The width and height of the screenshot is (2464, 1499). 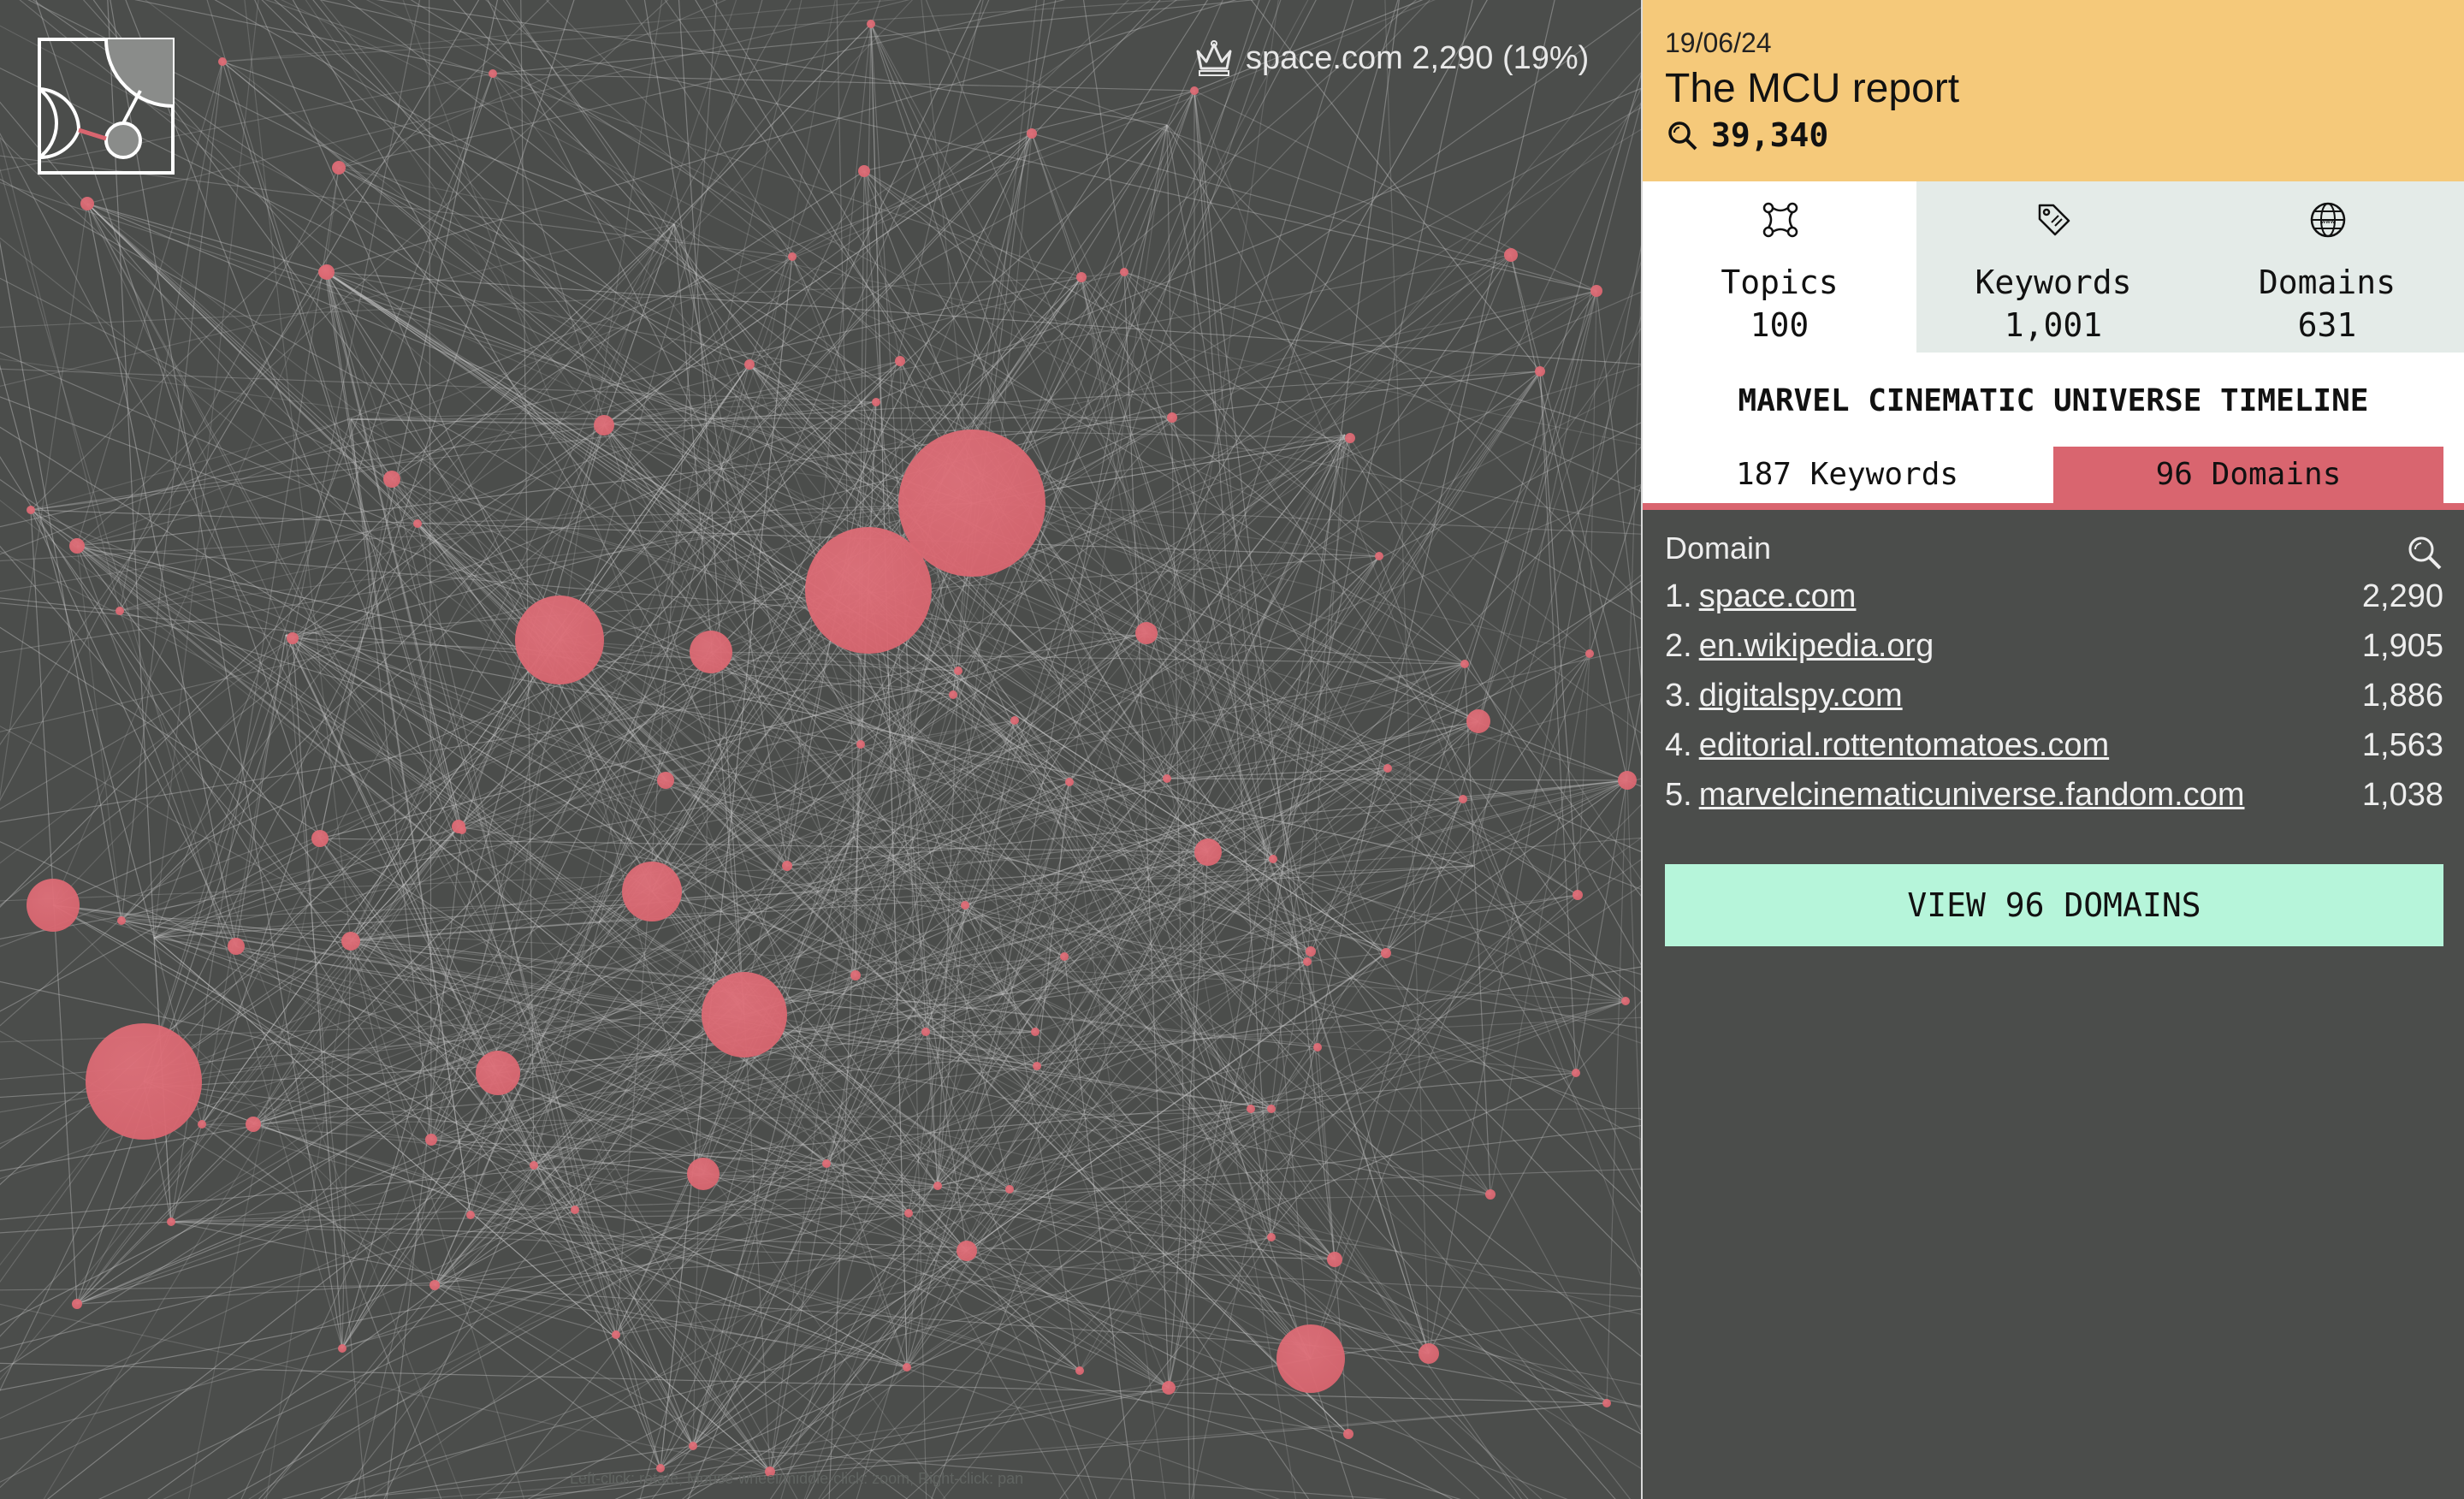 What do you see at coordinates (2054, 905) in the screenshot?
I see `view-domains-button: VIEW 96 DOMAINS` at bounding box center [2054, 905].